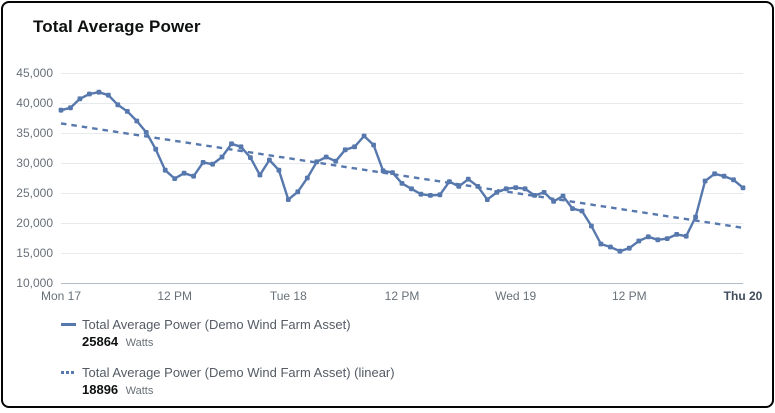 Image resolution: width=775 pixels, height=413 pixels. I want to click on x-axis-tick-label: Mon 17, so click(61, 296).